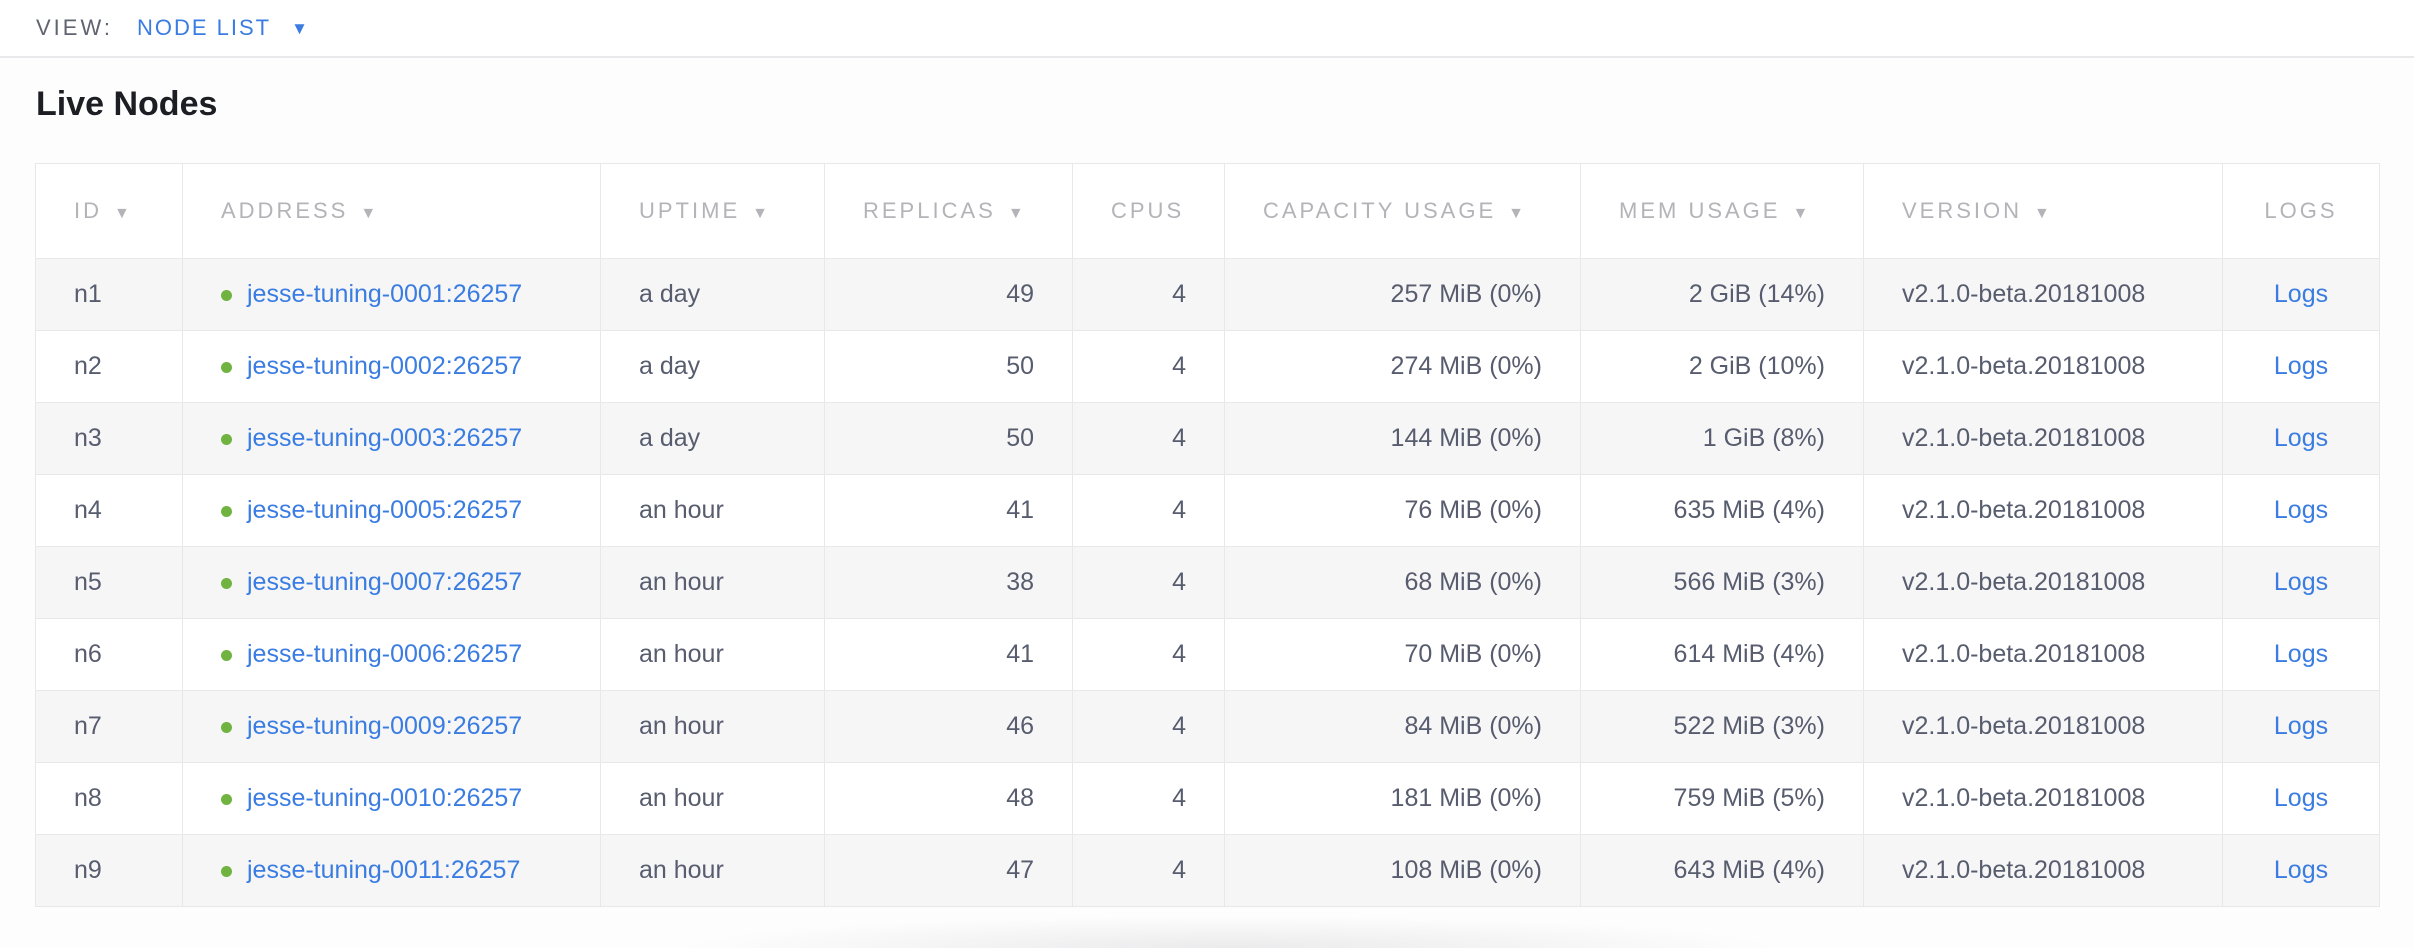  Describe the element at coordinates (109, 798) in the screenshot. I see `node-id-cell: n8` at that location.